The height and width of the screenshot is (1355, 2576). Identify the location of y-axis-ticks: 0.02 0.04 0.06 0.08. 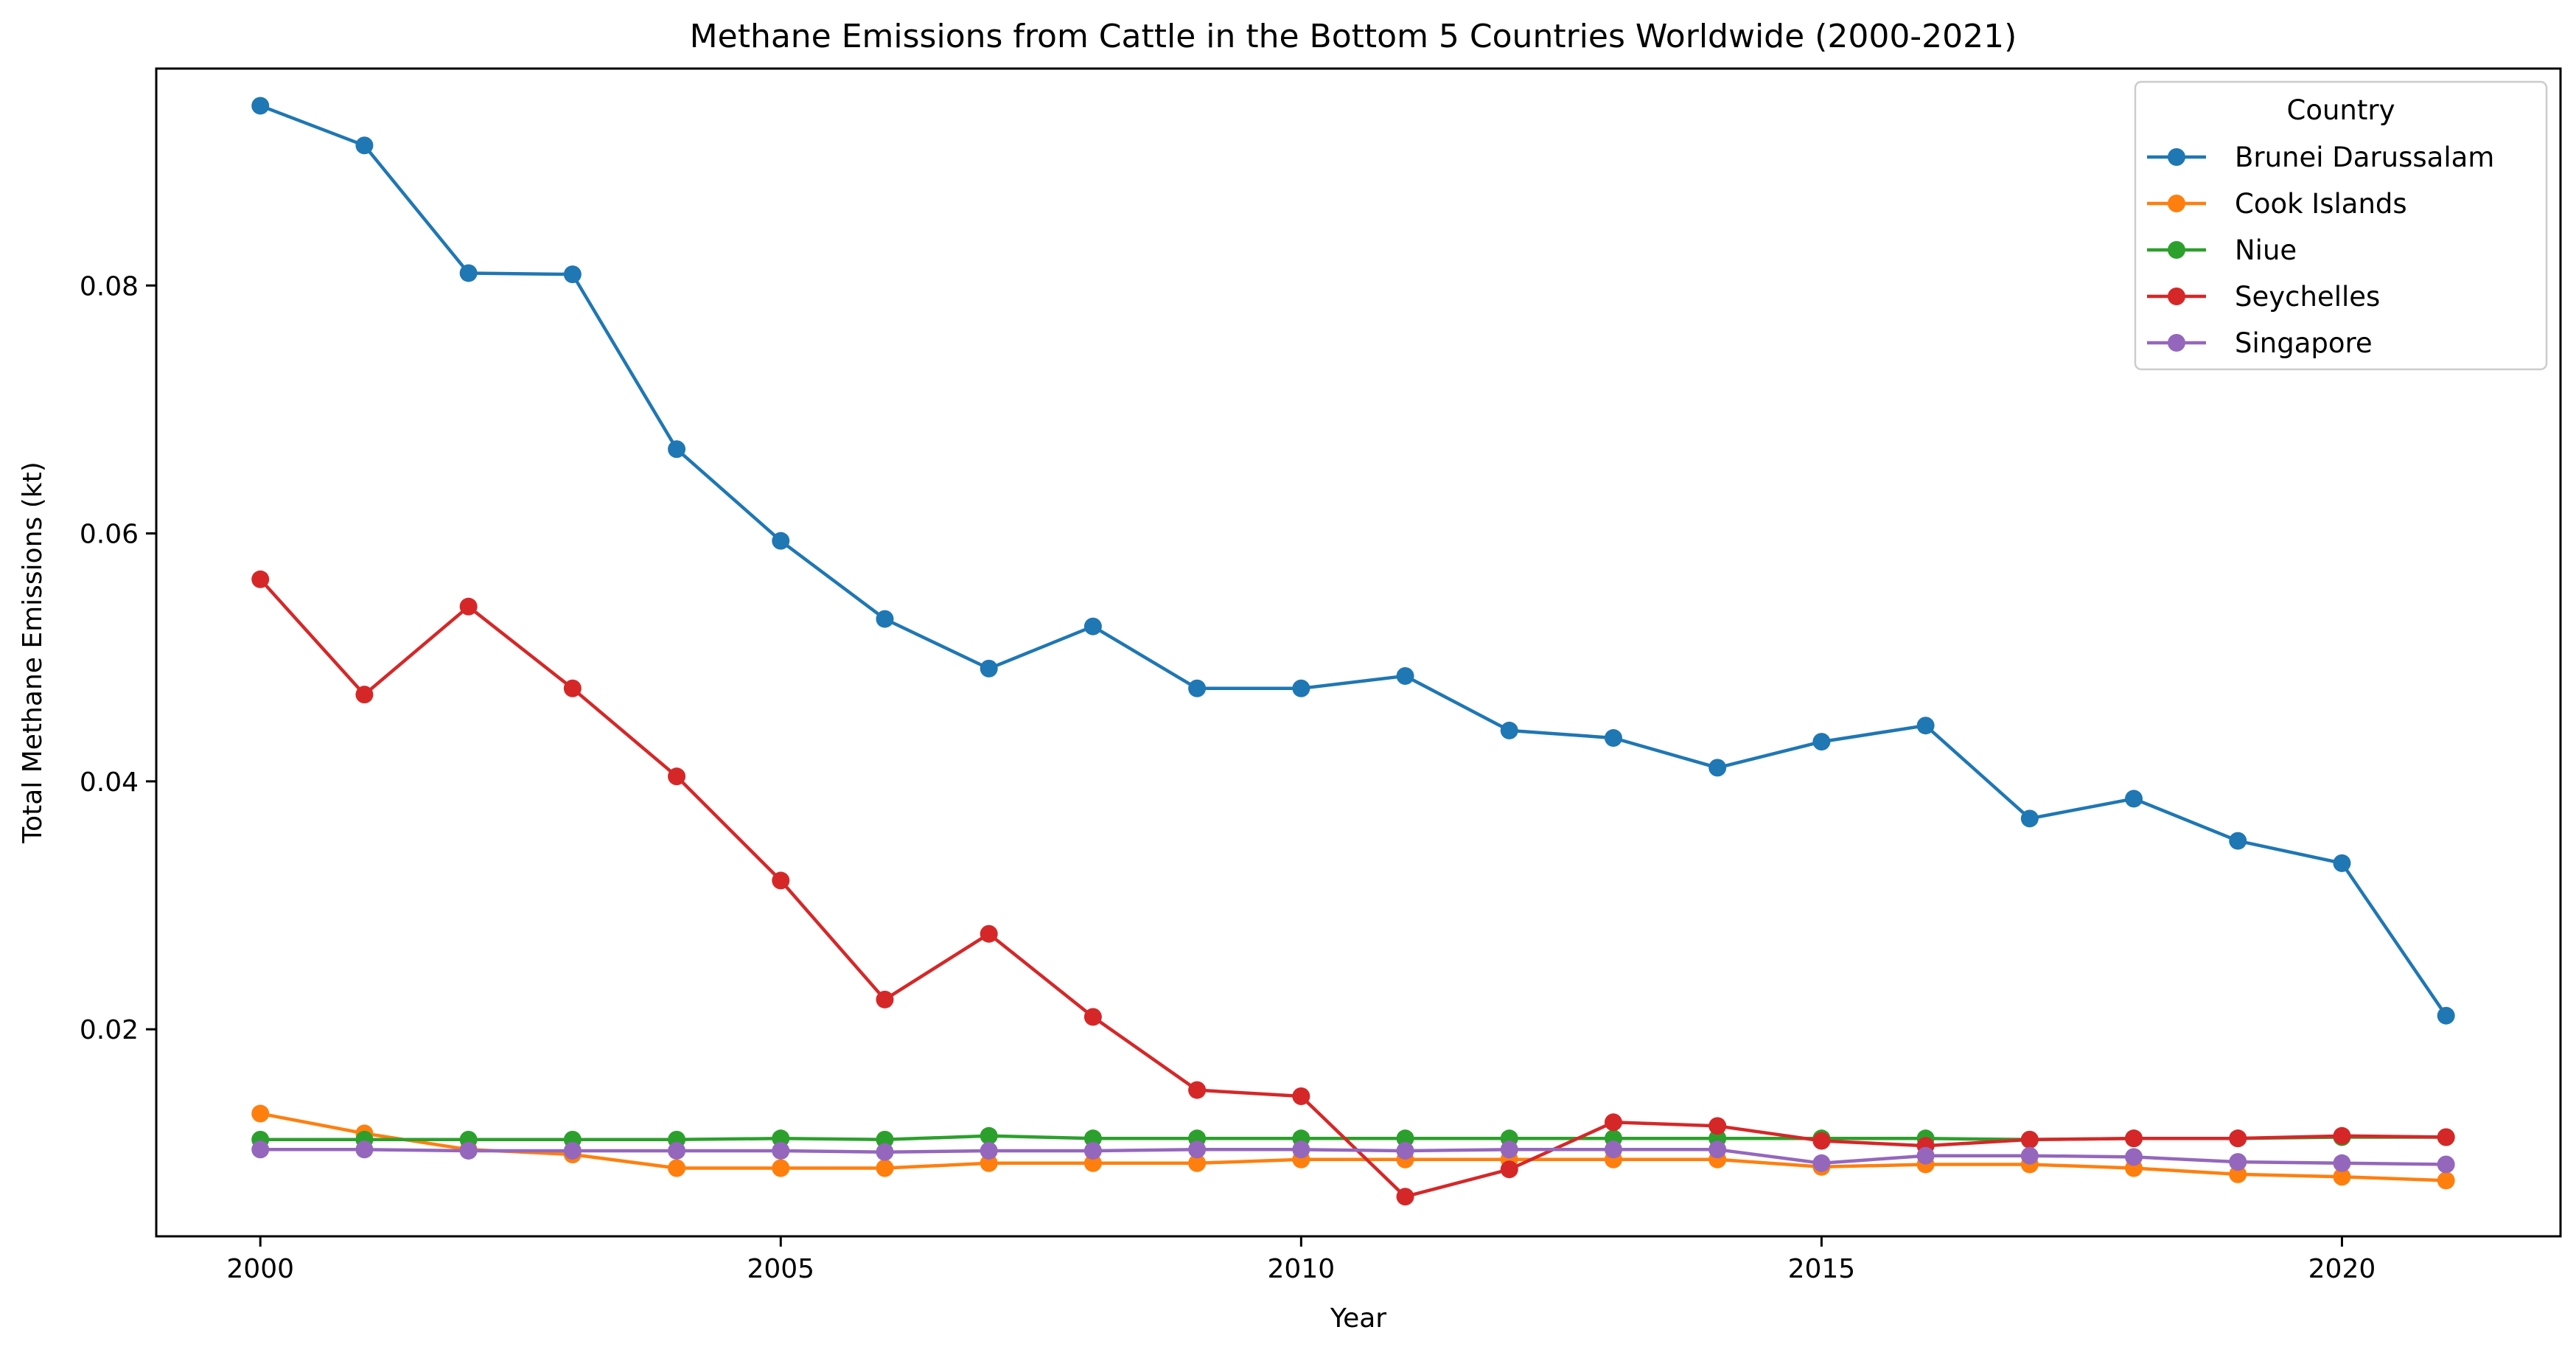
(118, 658).